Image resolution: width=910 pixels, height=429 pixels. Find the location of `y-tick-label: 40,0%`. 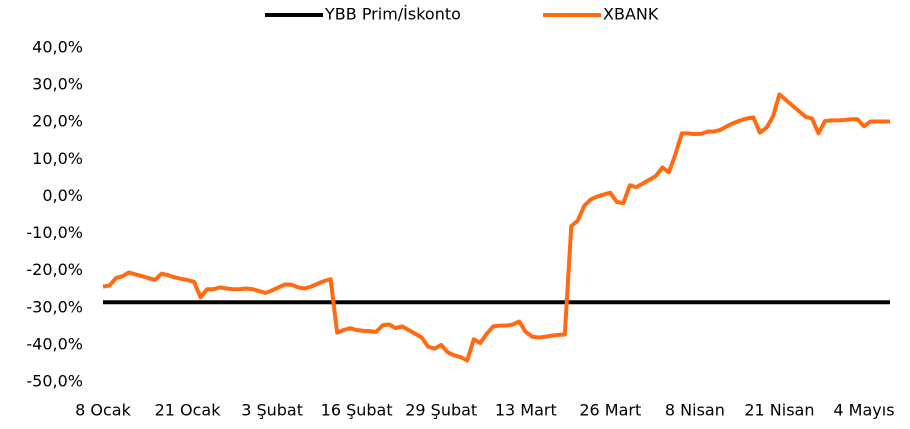

y-tick-label: 40,0% is located at coordinates (57, 47).